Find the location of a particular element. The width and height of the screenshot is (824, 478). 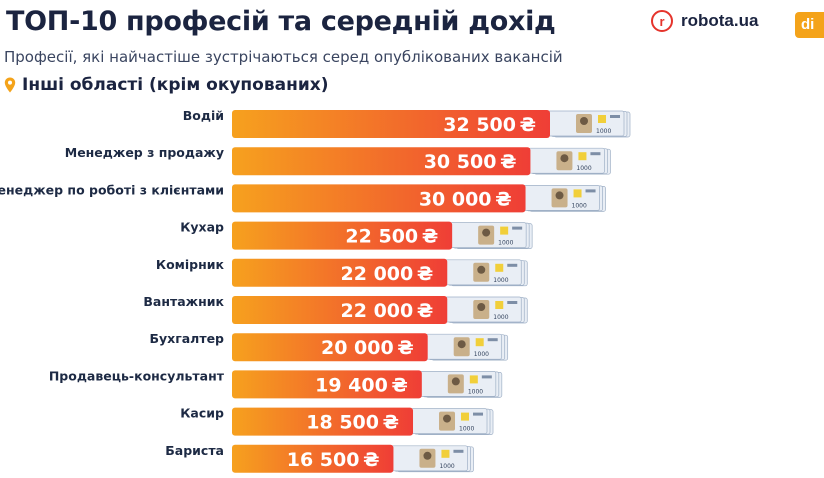

category-label: Менеджер по роботі з клієнтами is located at coordinates (112, 189).